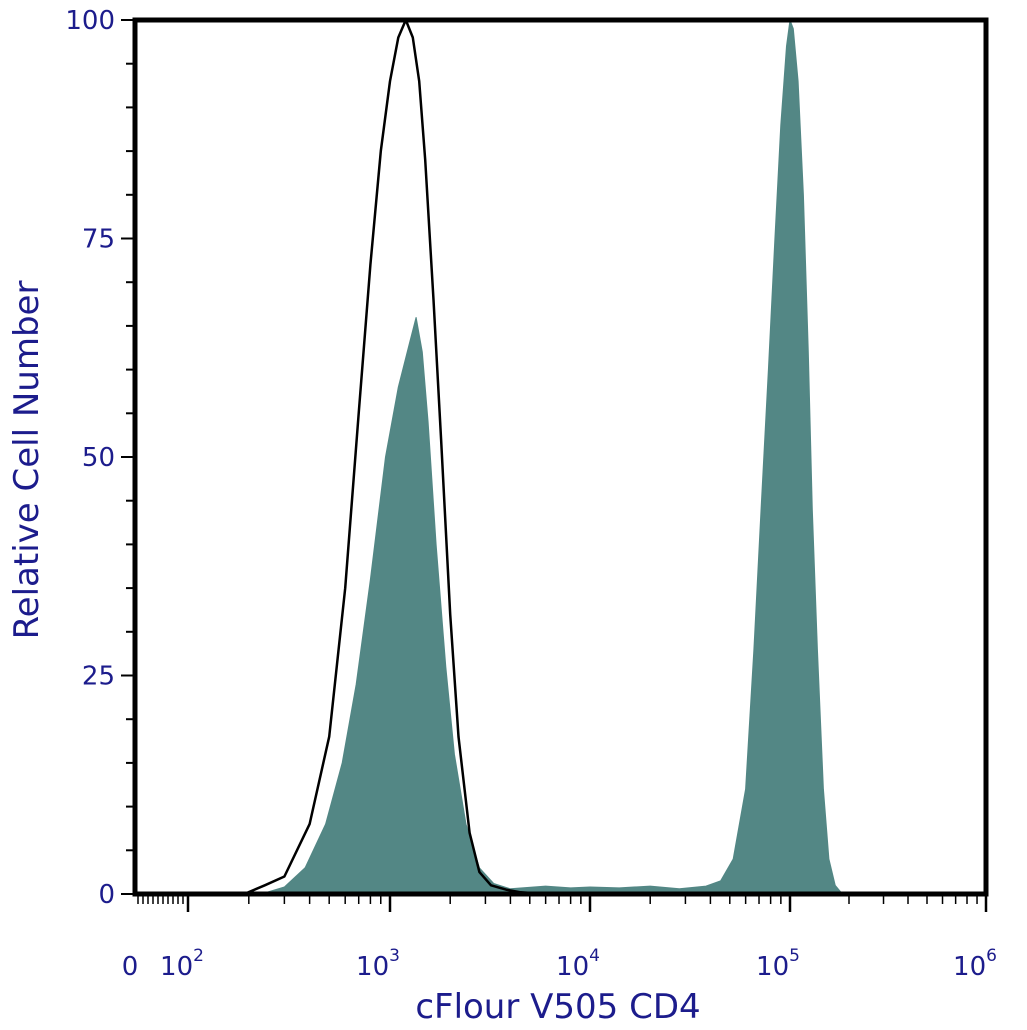 The width and height of the screenshot is (1027, 1030). I want to click on x-tick-label: 10², so click(182, 964).